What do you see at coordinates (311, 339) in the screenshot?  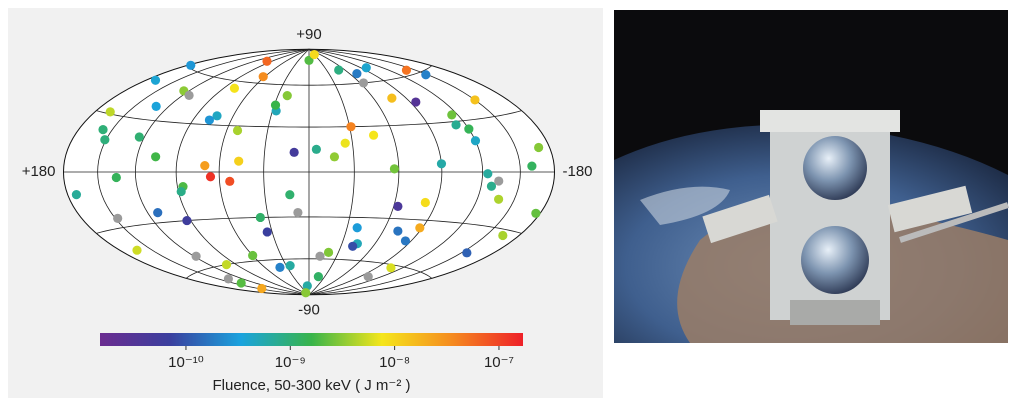 I see `colorbar-bar` at bounding box center [311, 339].